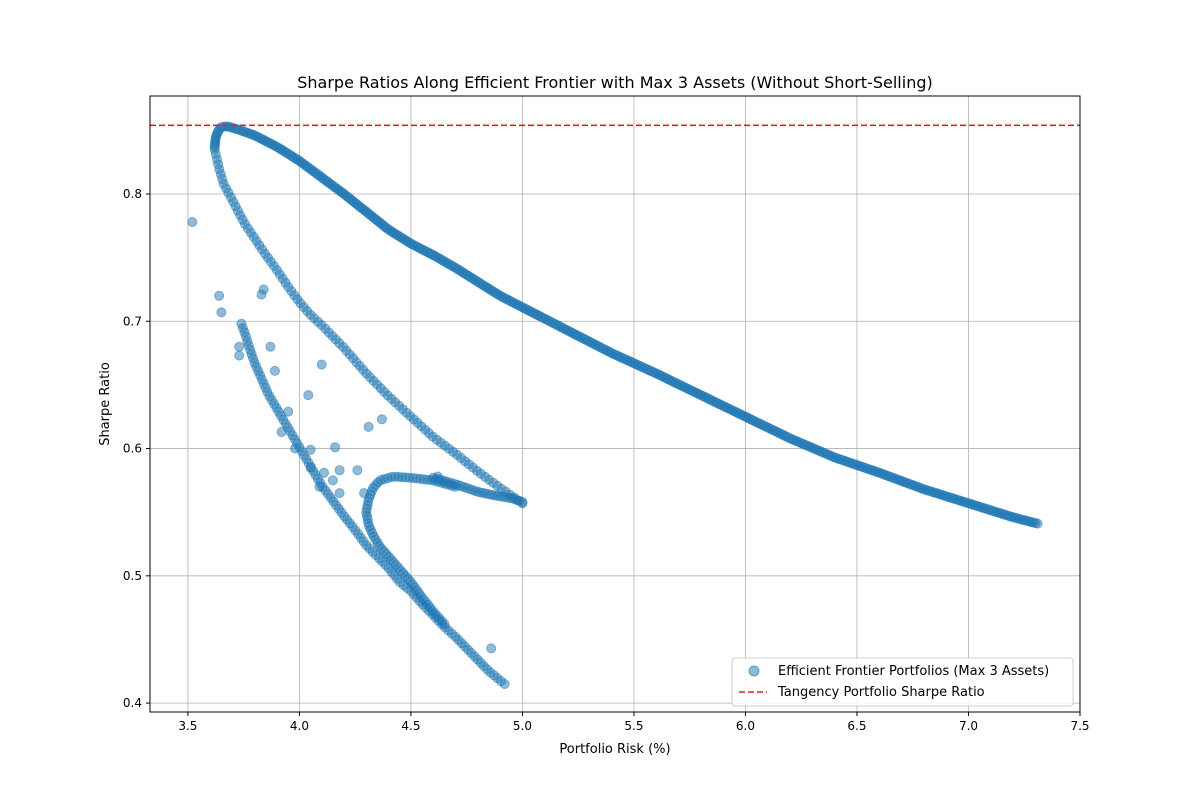  I want to click on y-axis-ticks: 0.4 0.5 0.6 0.7 0.8, so click(136, 448).